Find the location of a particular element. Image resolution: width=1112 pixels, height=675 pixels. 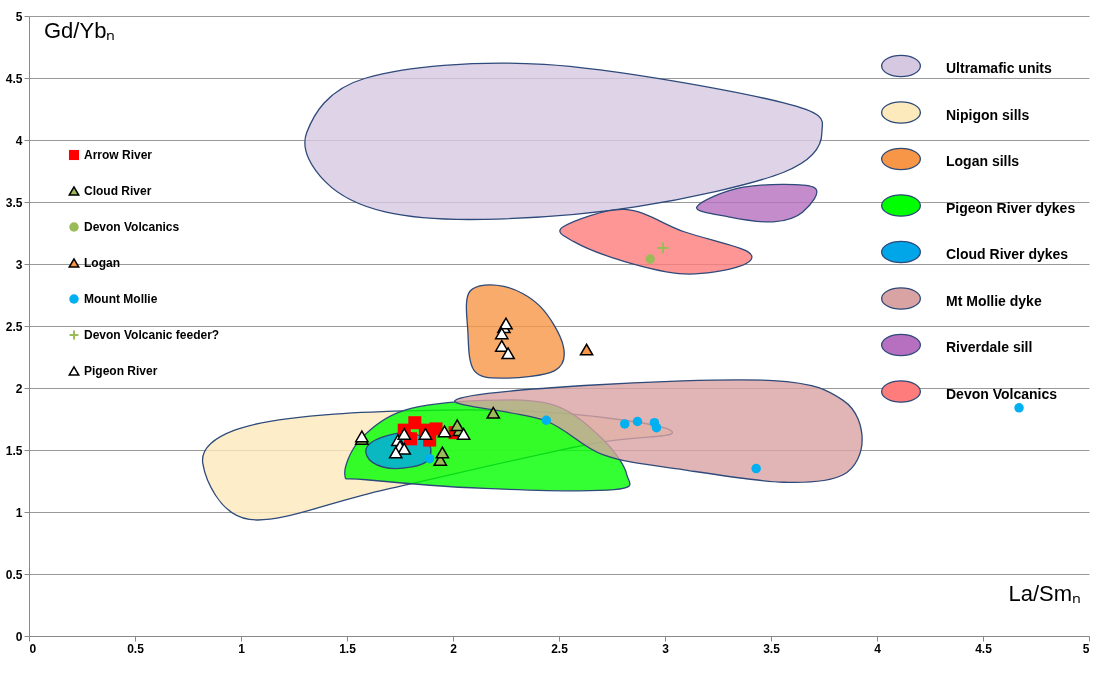

legend-label: Logan sills is located at coordinates (983, 161).